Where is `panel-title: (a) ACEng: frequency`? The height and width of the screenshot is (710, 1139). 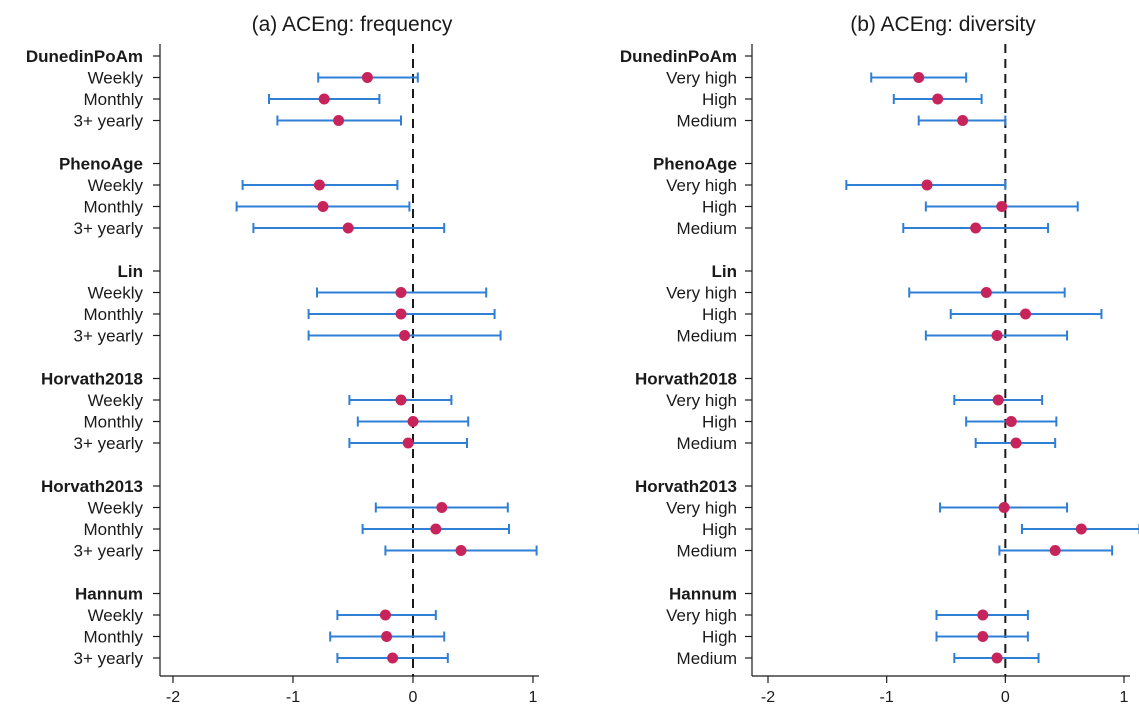
panel-title: (a) ACEng: frequency is located at coordinates (352, 24).